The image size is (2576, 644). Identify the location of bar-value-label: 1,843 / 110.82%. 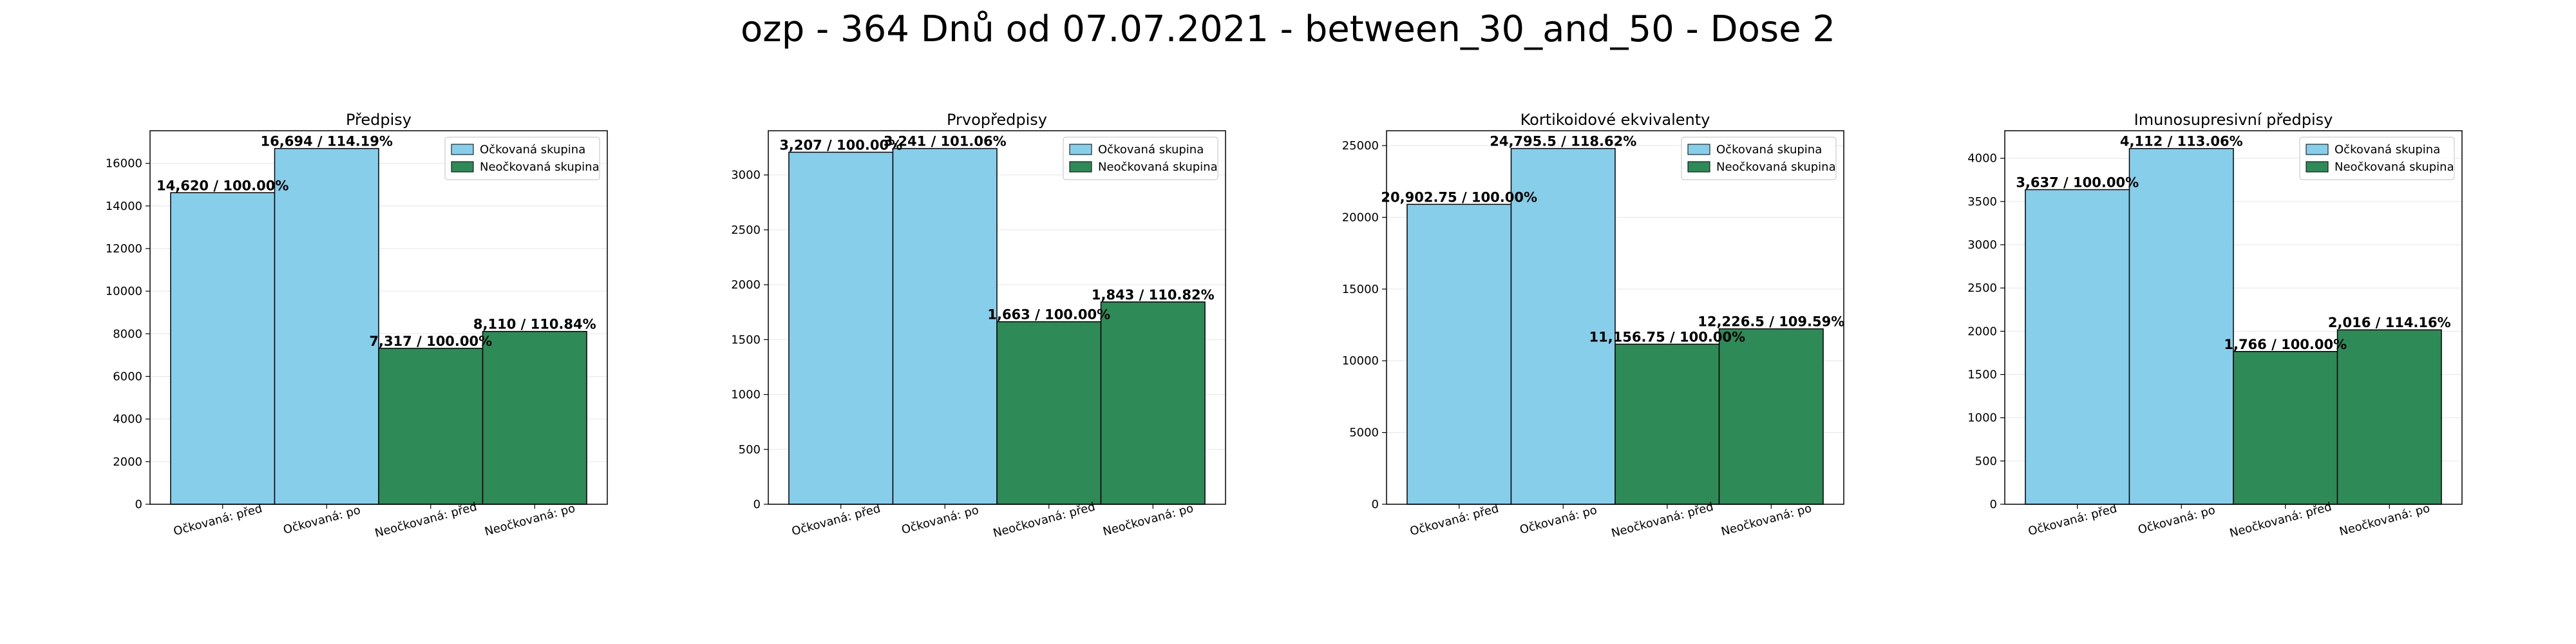
(1154, 295).